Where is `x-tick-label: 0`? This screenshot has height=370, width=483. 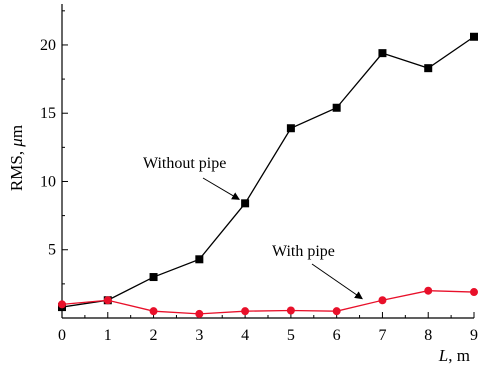 x-tick-label: 0 is located at coordinates (62, 335).